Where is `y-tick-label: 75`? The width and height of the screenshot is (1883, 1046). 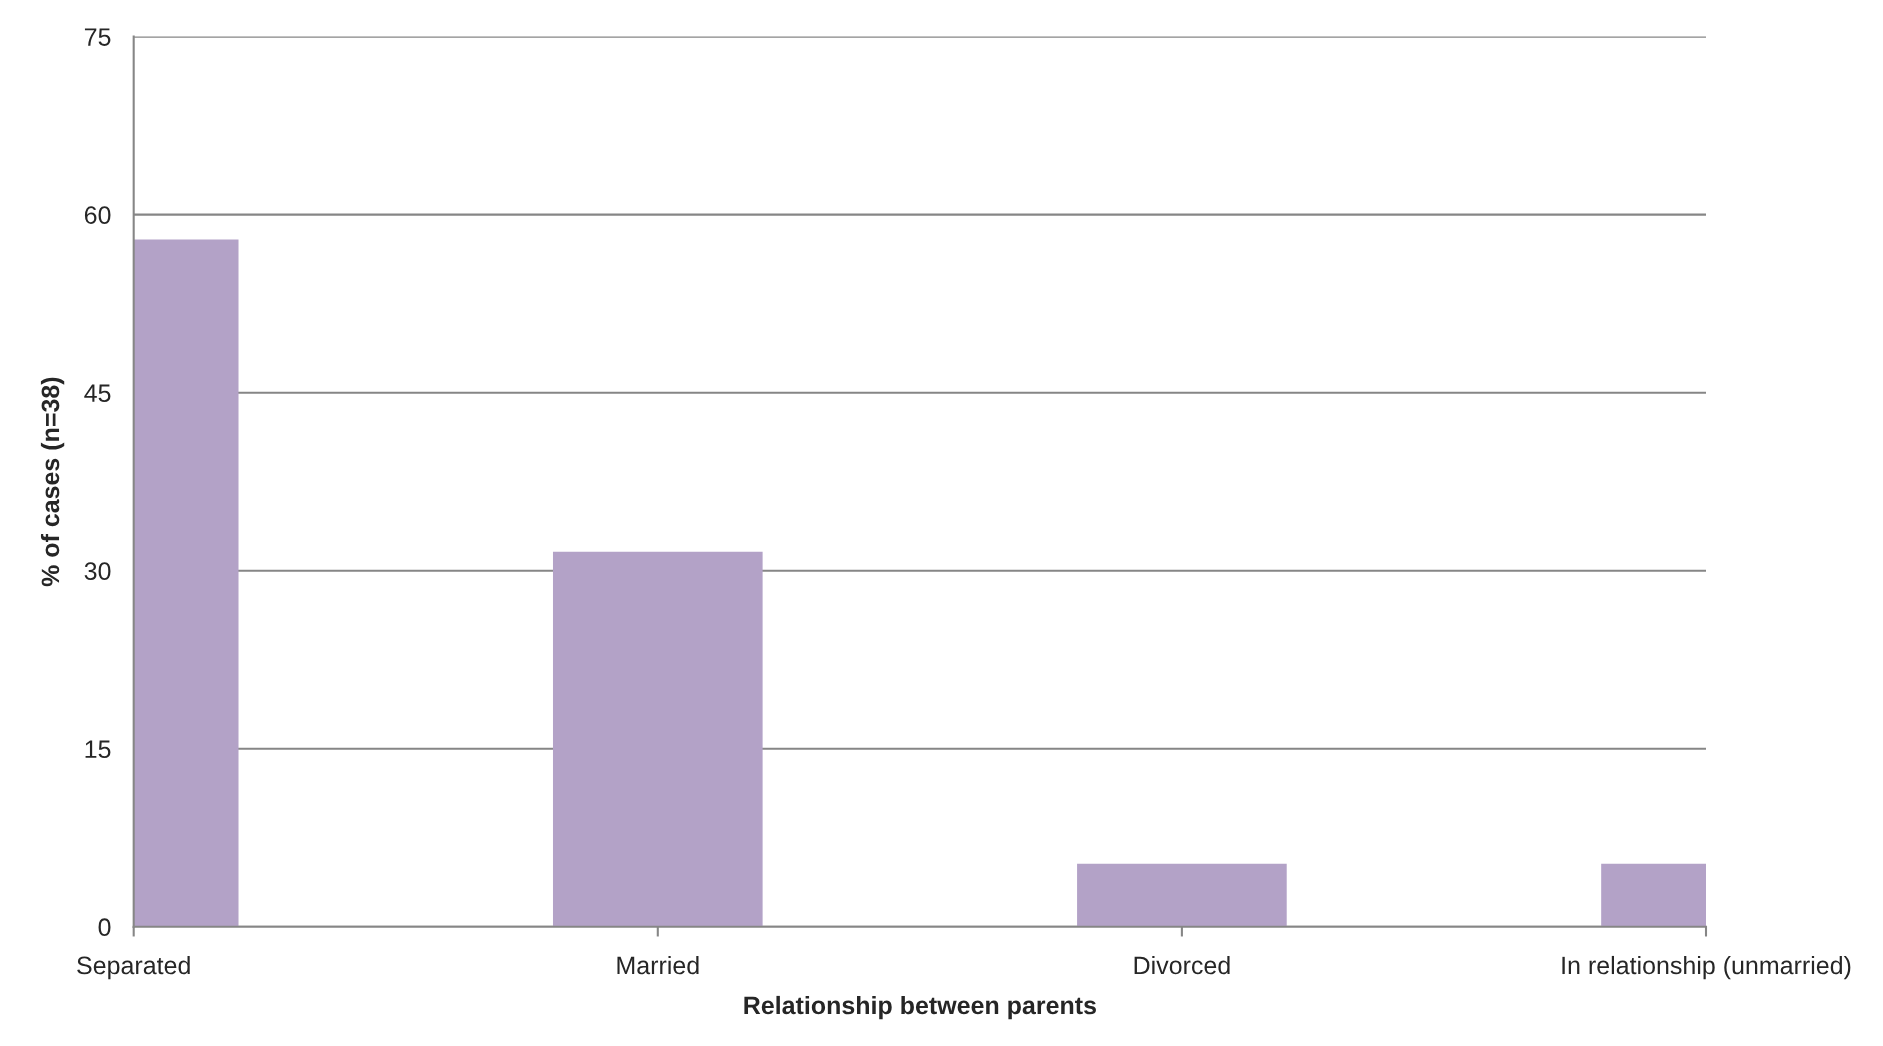
y-tick-label: 75 is located at coordinates (97, 37).